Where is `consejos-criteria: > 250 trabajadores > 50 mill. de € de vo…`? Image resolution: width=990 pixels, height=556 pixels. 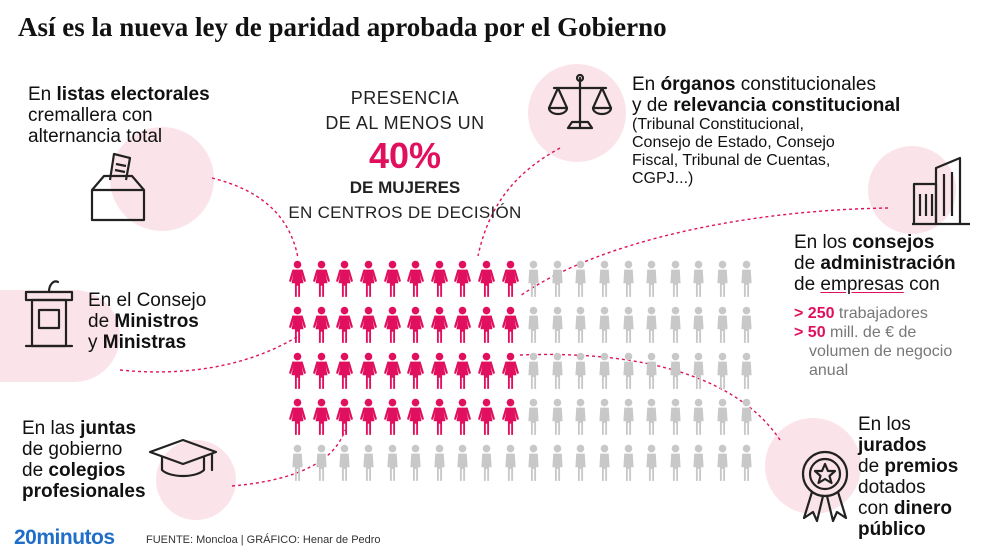
consejos-criteria: > 250 trabajadores > 50 mill. de € de vo… is located at coordinates (873, 342).